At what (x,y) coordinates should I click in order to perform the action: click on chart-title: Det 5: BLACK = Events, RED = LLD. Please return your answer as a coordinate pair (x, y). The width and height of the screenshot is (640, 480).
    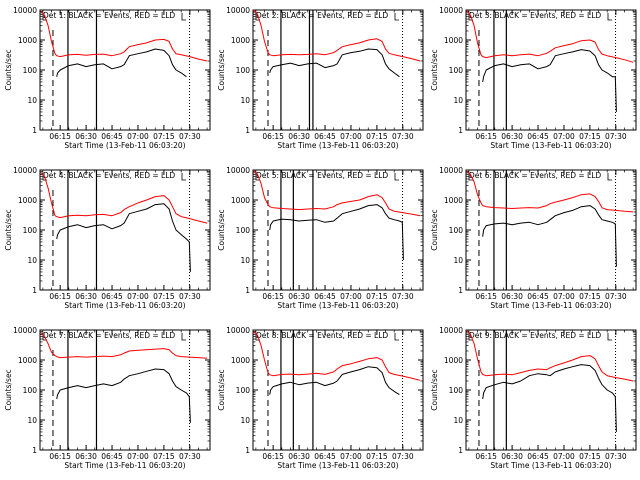
    Looking at the image, I should click on (322, 175).